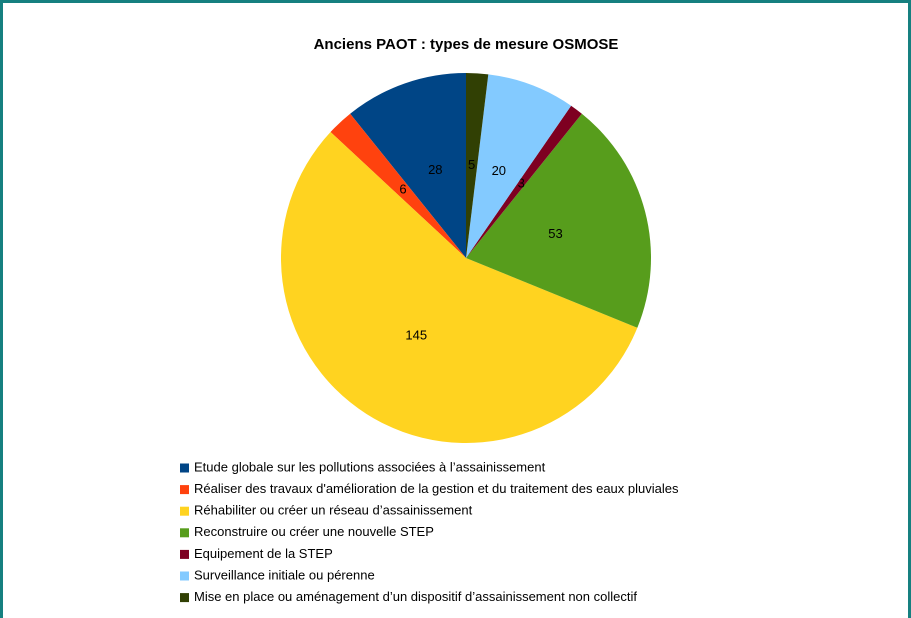 This screenshot has width=911, height=618. I want to click on data-label: 145, so click(416, 334).